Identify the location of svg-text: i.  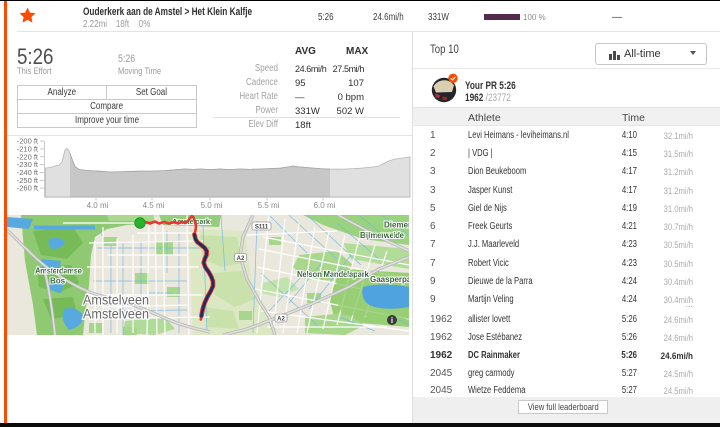
(392, 320).